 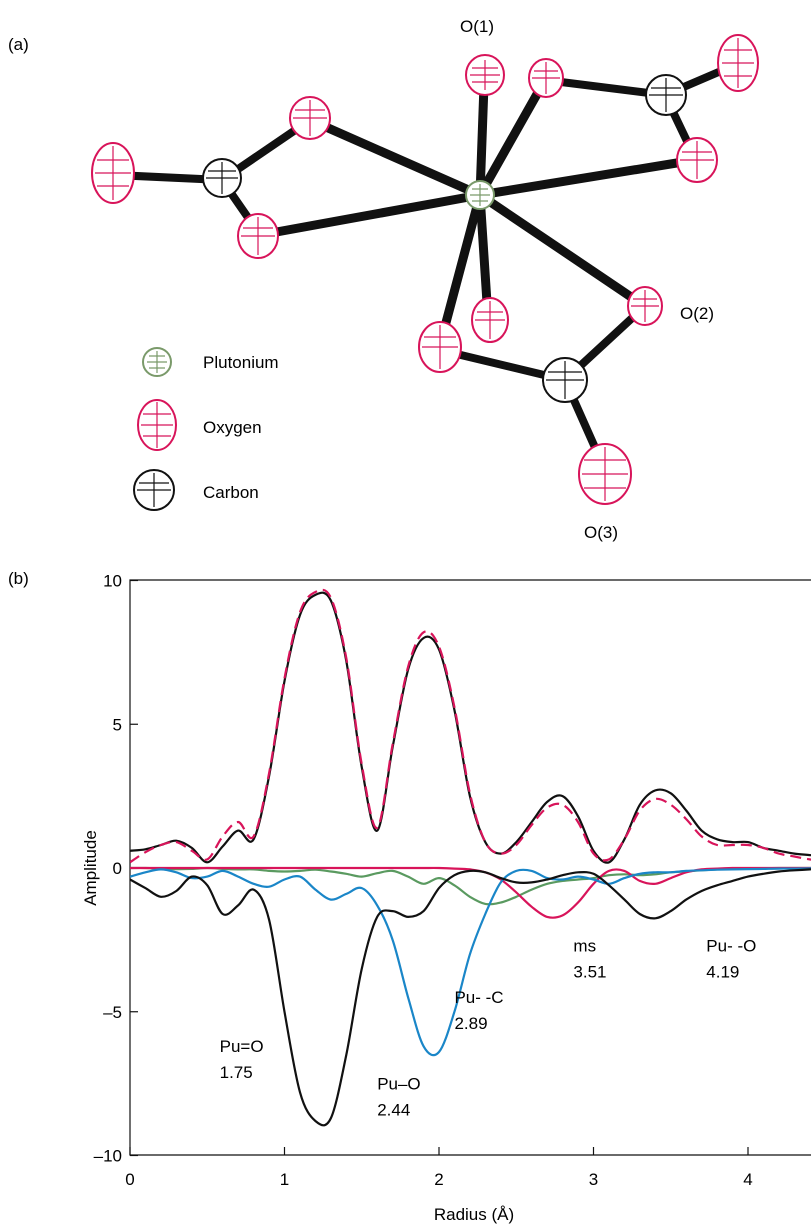 What do you see at coordinates (561, 250) in the screenshot?
I see `bond-pu-o2` at bounding box center [561, 250].